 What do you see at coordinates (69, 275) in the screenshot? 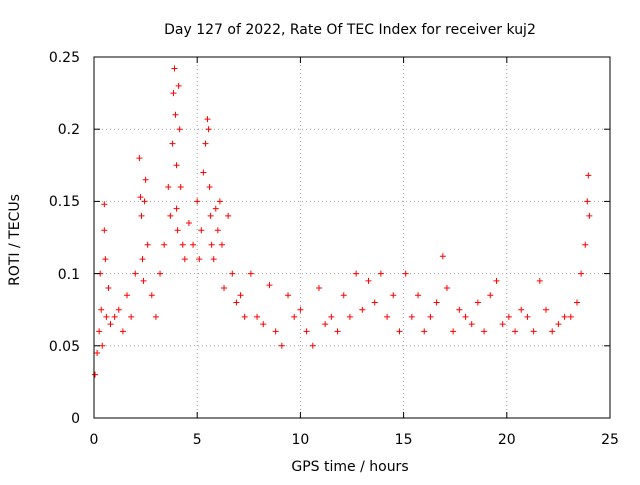
I see `y-tick-label: 0.1` at bounding box center [69, 275].